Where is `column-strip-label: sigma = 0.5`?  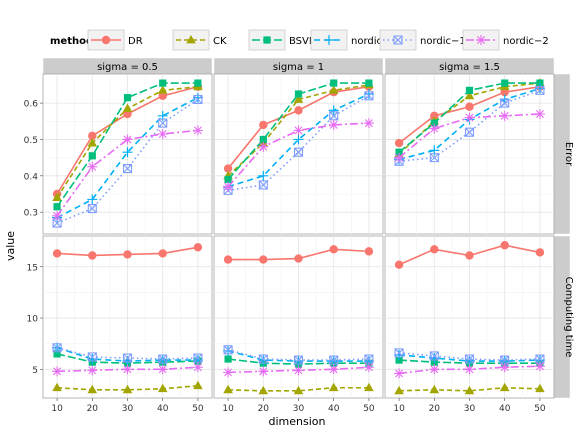 column-strip-label: sigma = 0.5 is located at coordinates (127, 67).